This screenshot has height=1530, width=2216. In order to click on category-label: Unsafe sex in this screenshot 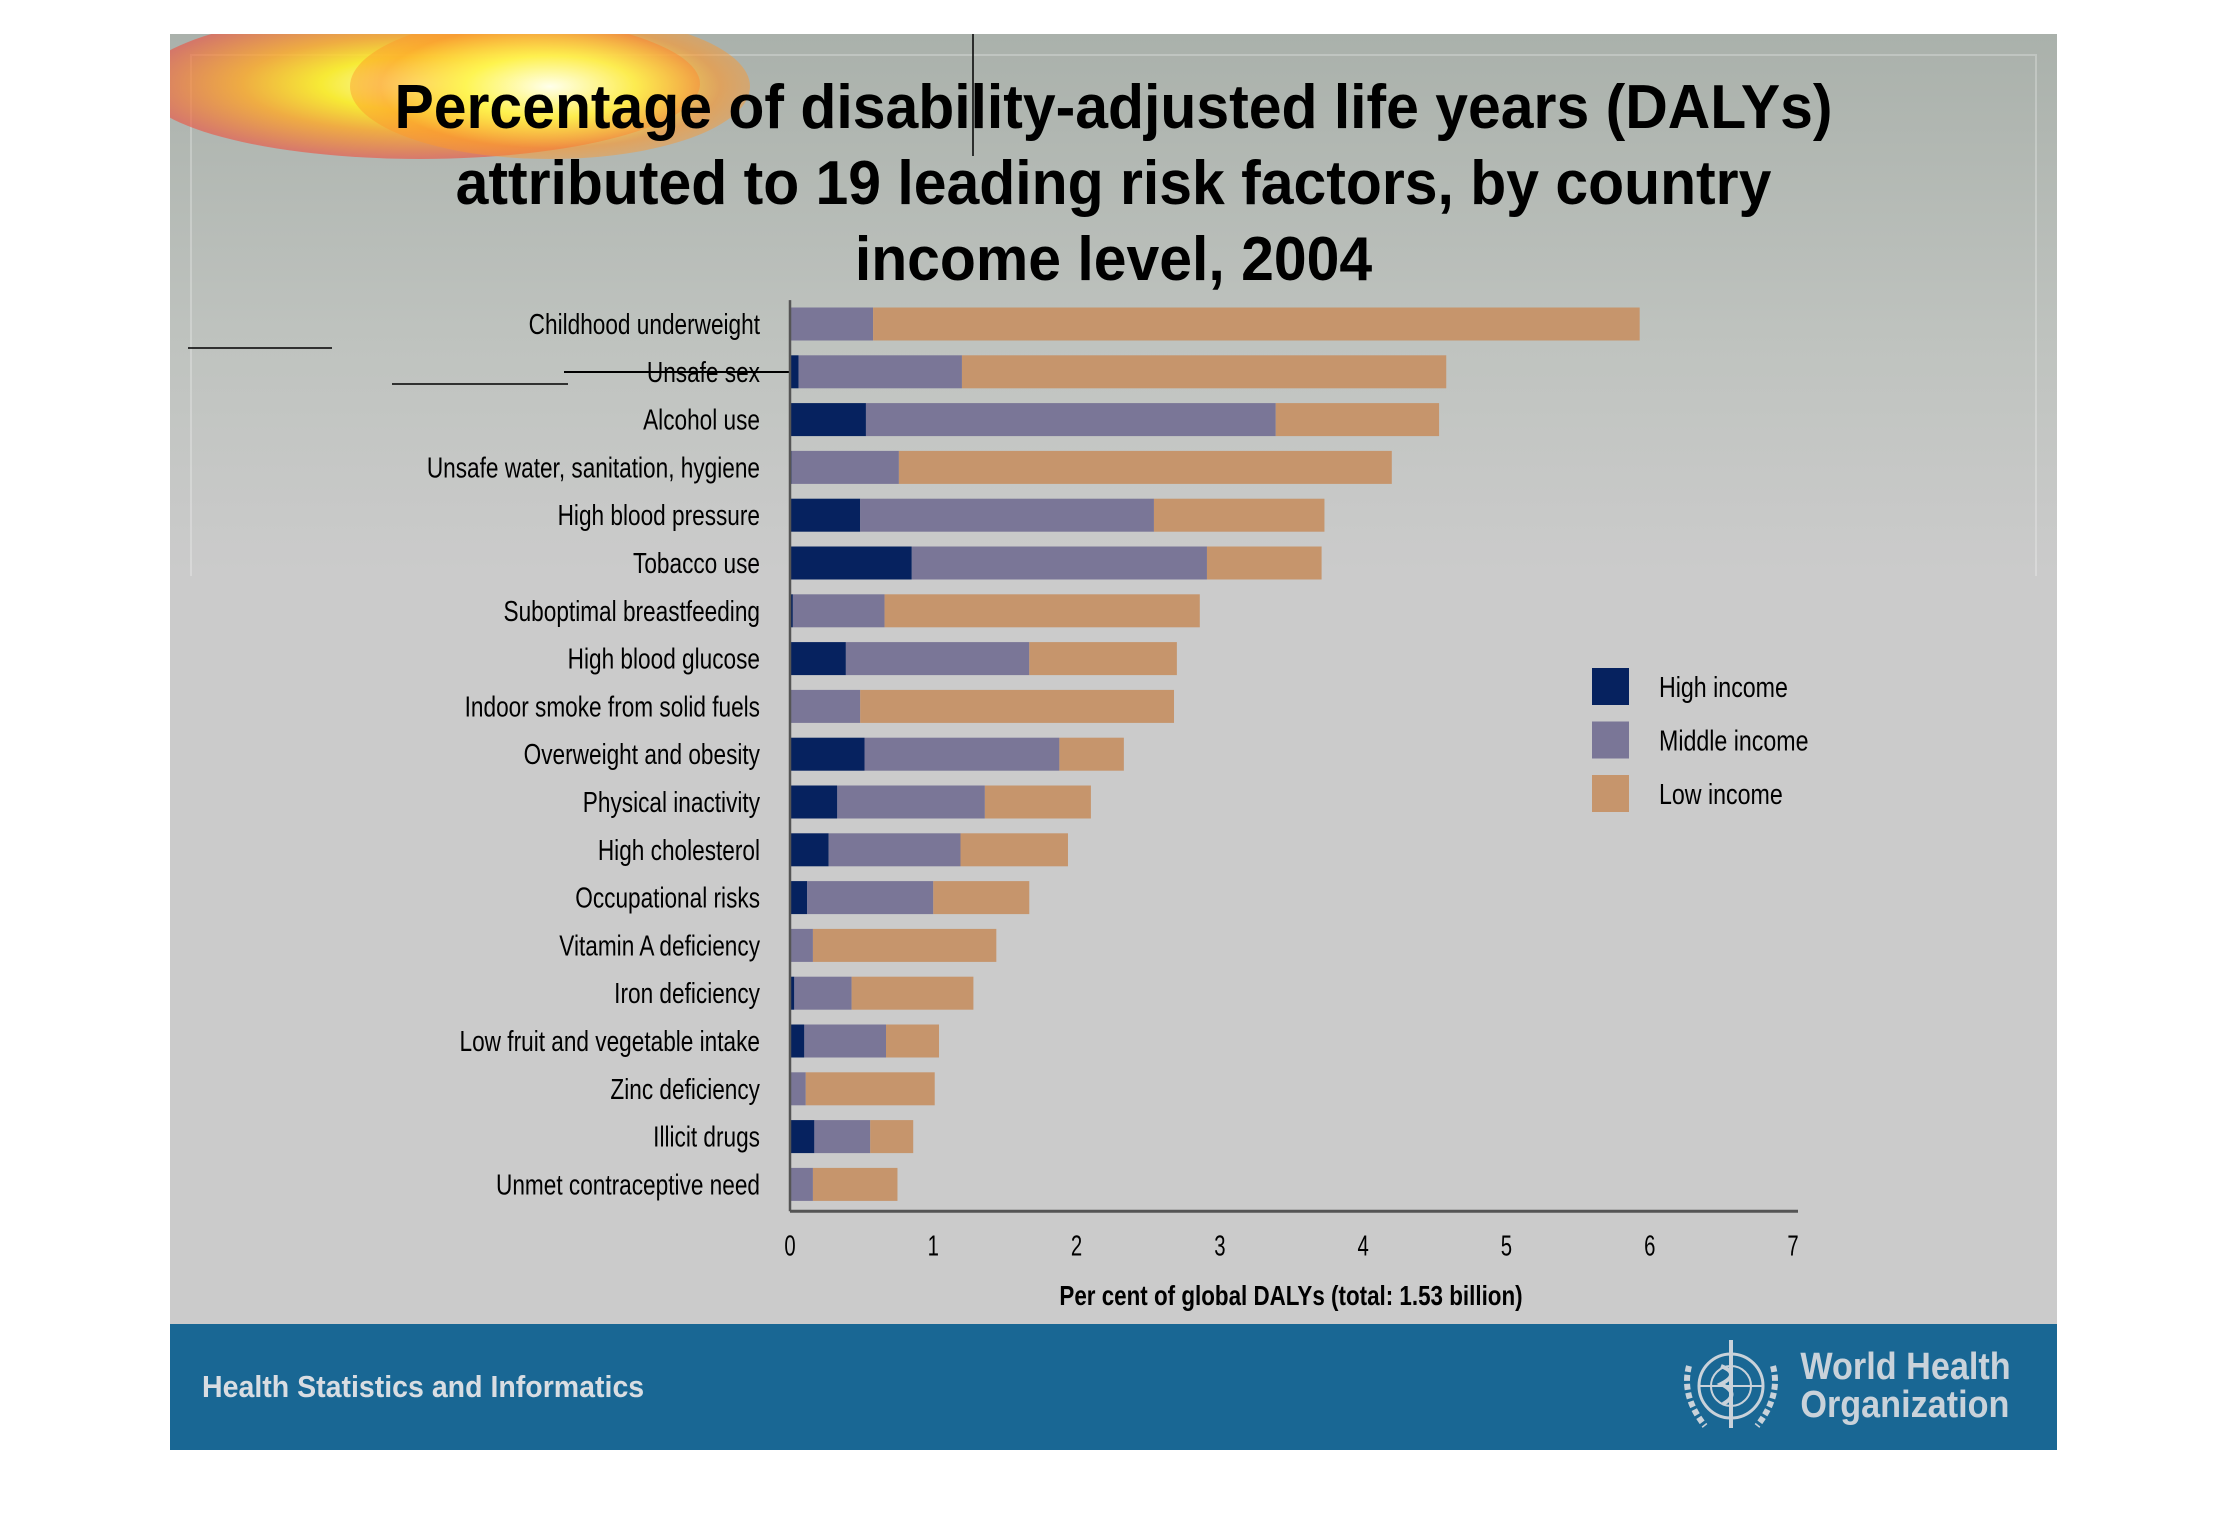, I will do `click(703, 371)`.